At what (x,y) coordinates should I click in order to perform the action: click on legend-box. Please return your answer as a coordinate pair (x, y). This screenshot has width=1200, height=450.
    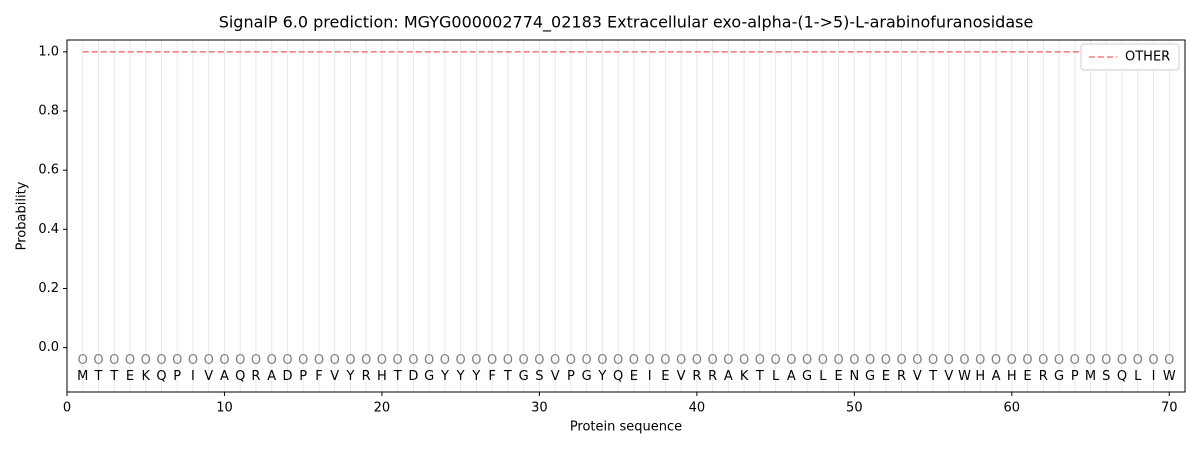
    Looking at the image, I should click on (1130, 57).